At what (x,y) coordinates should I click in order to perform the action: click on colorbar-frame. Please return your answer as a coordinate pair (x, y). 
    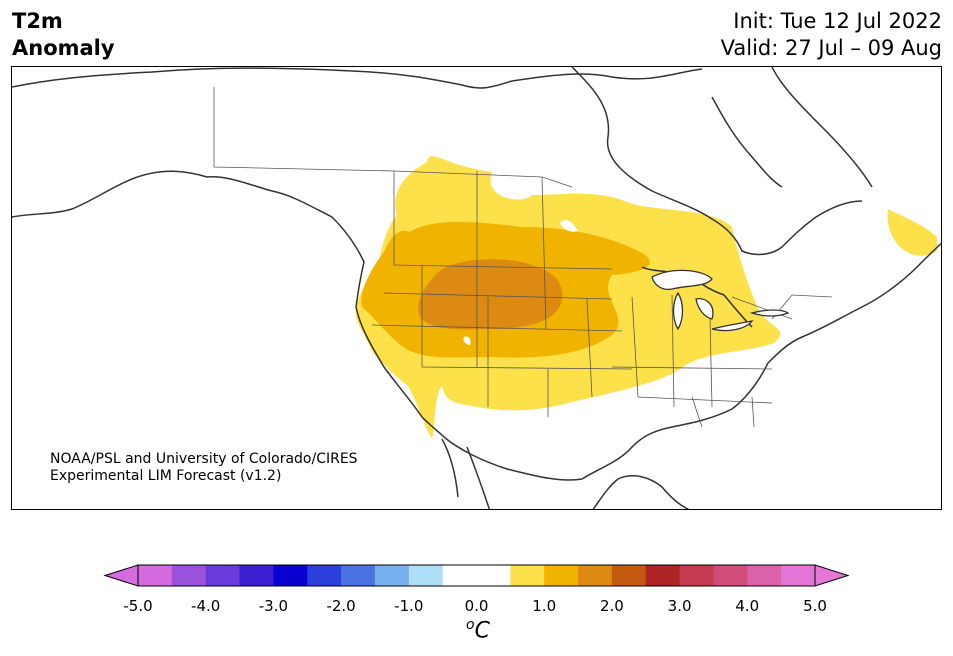
    Looking at the image, I should click on (476, 575).